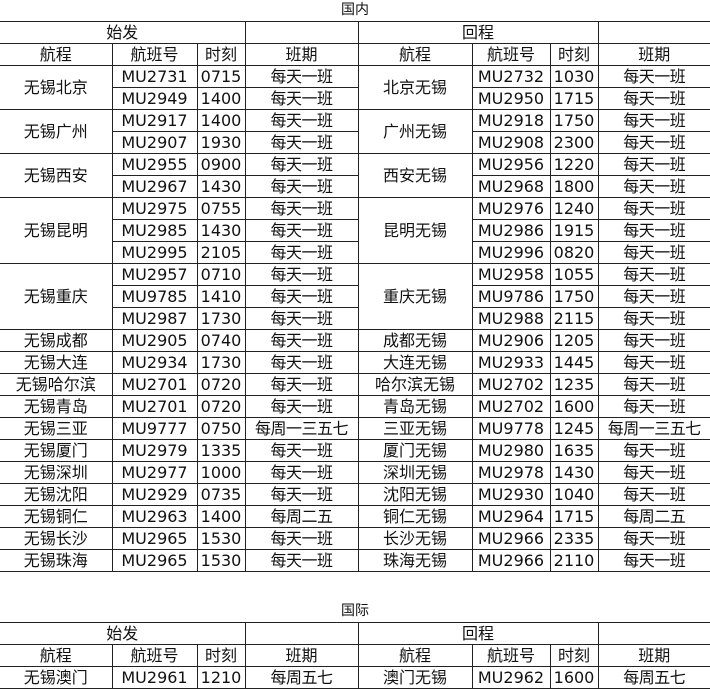 The height and width of the screenshot is (689, 710). What do you see at coordinates (511, 516) in the screenshot?
I see `return-flight-number: MU2964` at bounding box center [511, 516].